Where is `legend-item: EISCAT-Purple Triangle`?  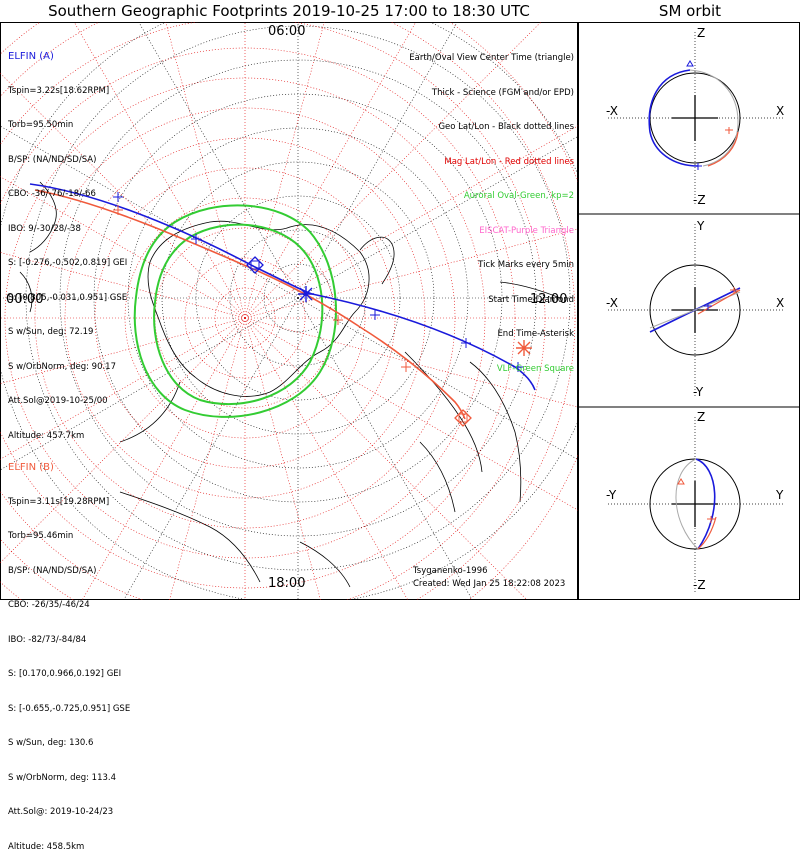
legend-item: EISCAT-Purple Triangle is located at coordinates (526, 230).